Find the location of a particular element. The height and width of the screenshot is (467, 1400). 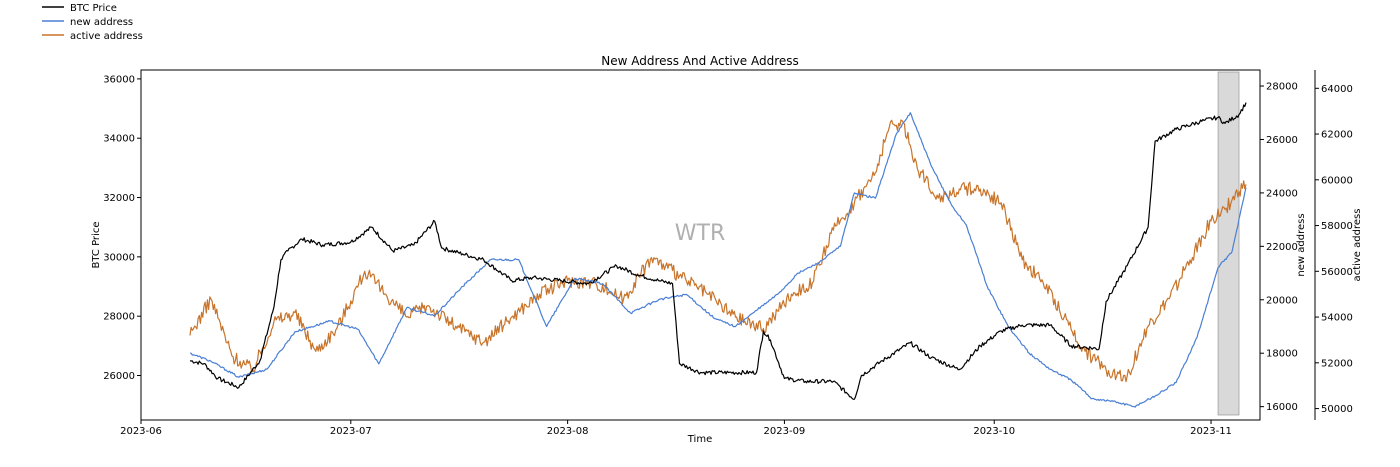

x-tick-label: 2023-08 is located at coordinates (568, 431).